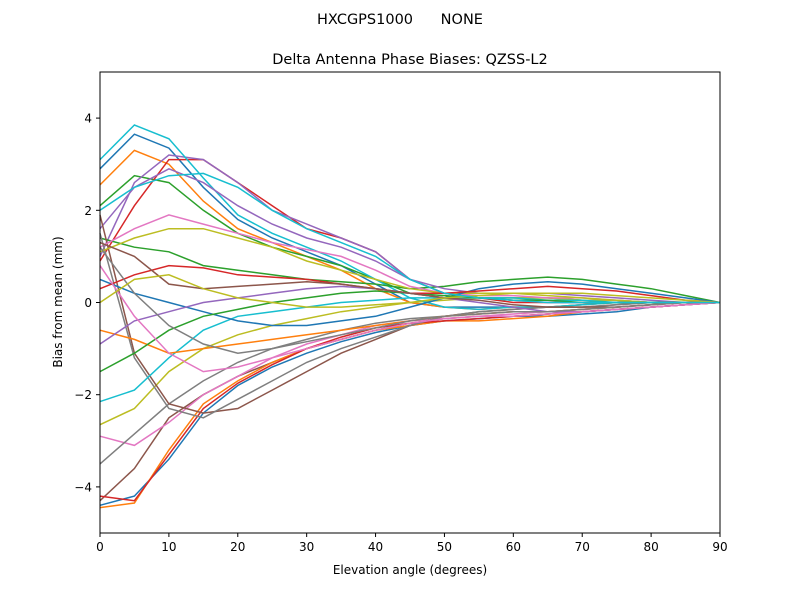 The width and height of the screenshot is (800, 600). What do you see at coordinates (237, 547) in the screenshot?
I see `x-tick-label: 20` at bounding box center [237, 547].